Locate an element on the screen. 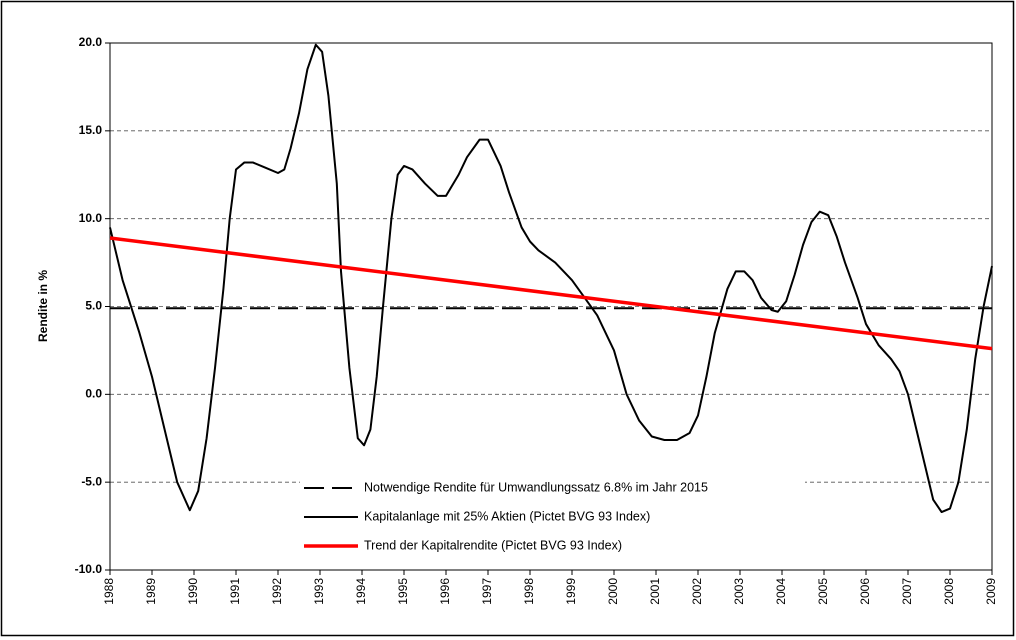  x-tick-label: 2008 is located at coordinates (949, 591).